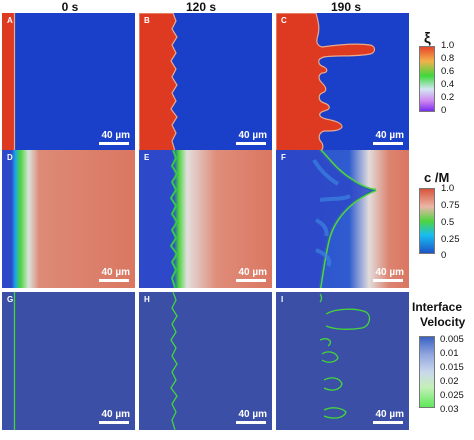  I want to click on panel-e-field, so click(205, 219).